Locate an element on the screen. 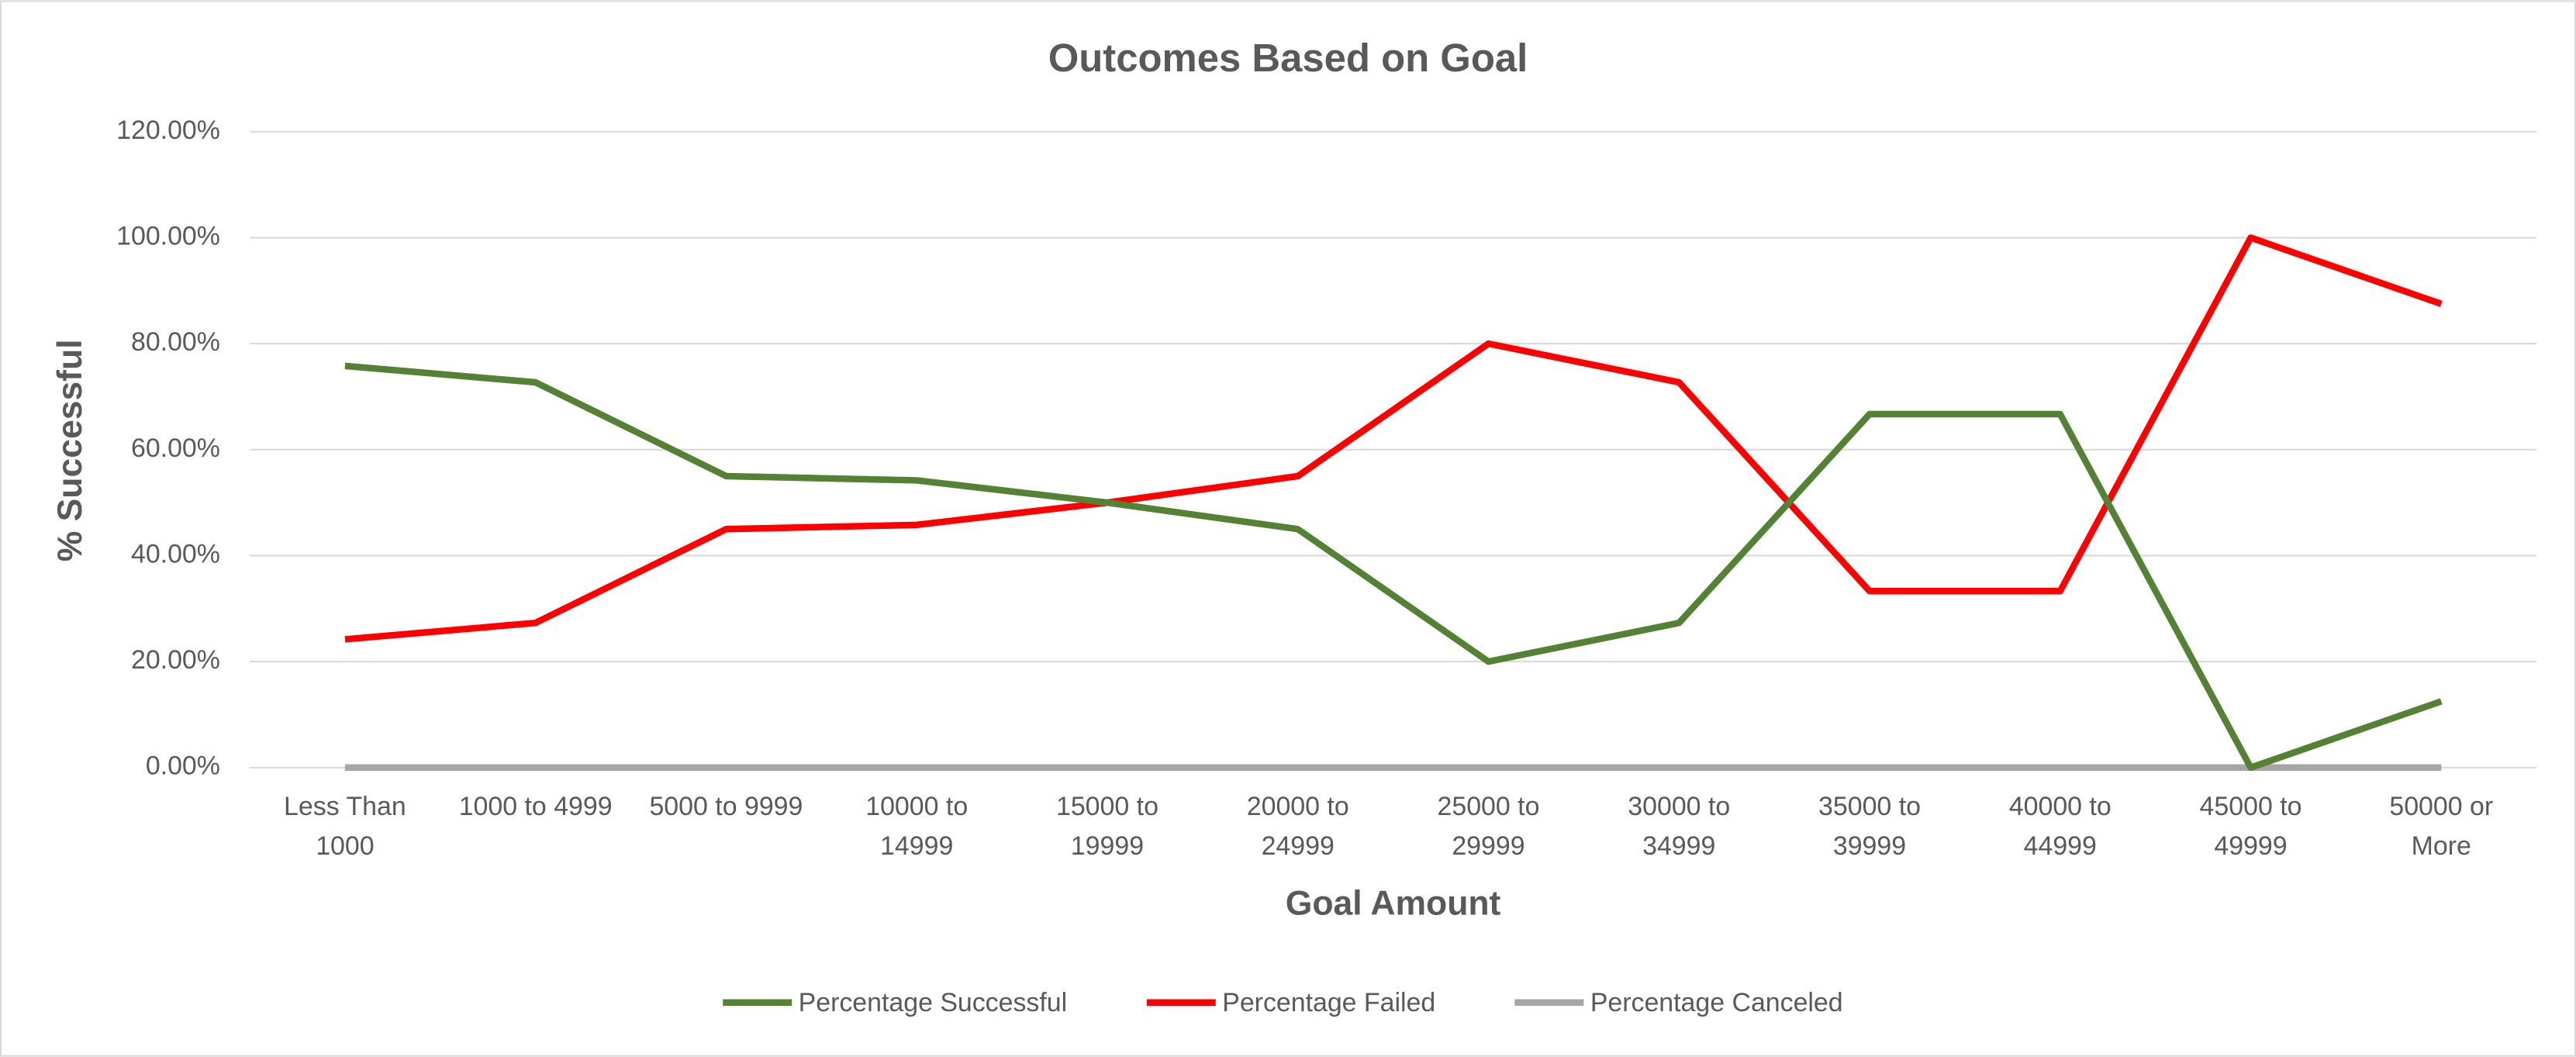  x-tick-label: 40000 to 44999 is located at coordinates (2060, 827).